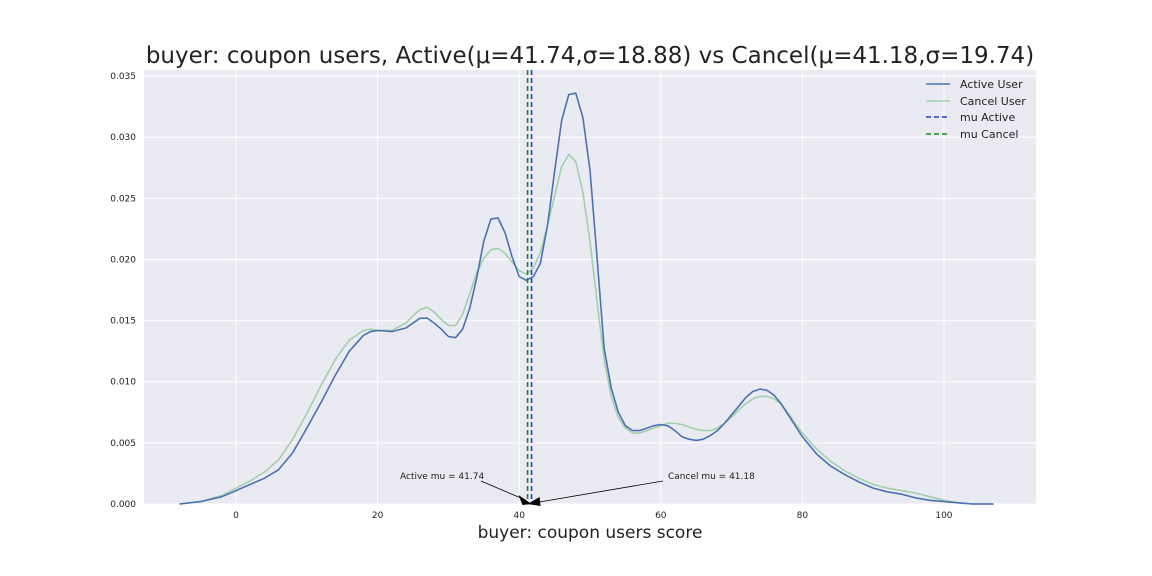  I want to click on x-tick-label: 0, so click(236, 516).